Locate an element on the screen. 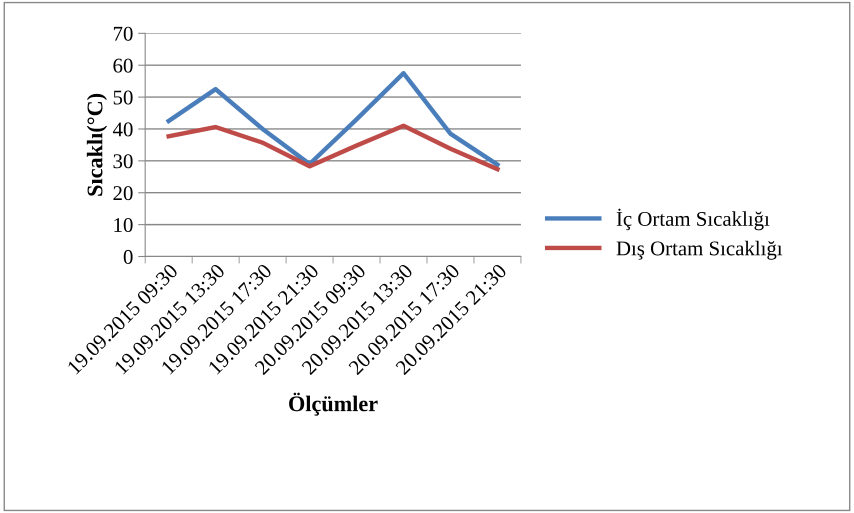 The width and height of the screenshot is (854, 513). y-tick-label: 70 is located at coordinates (123, 33).